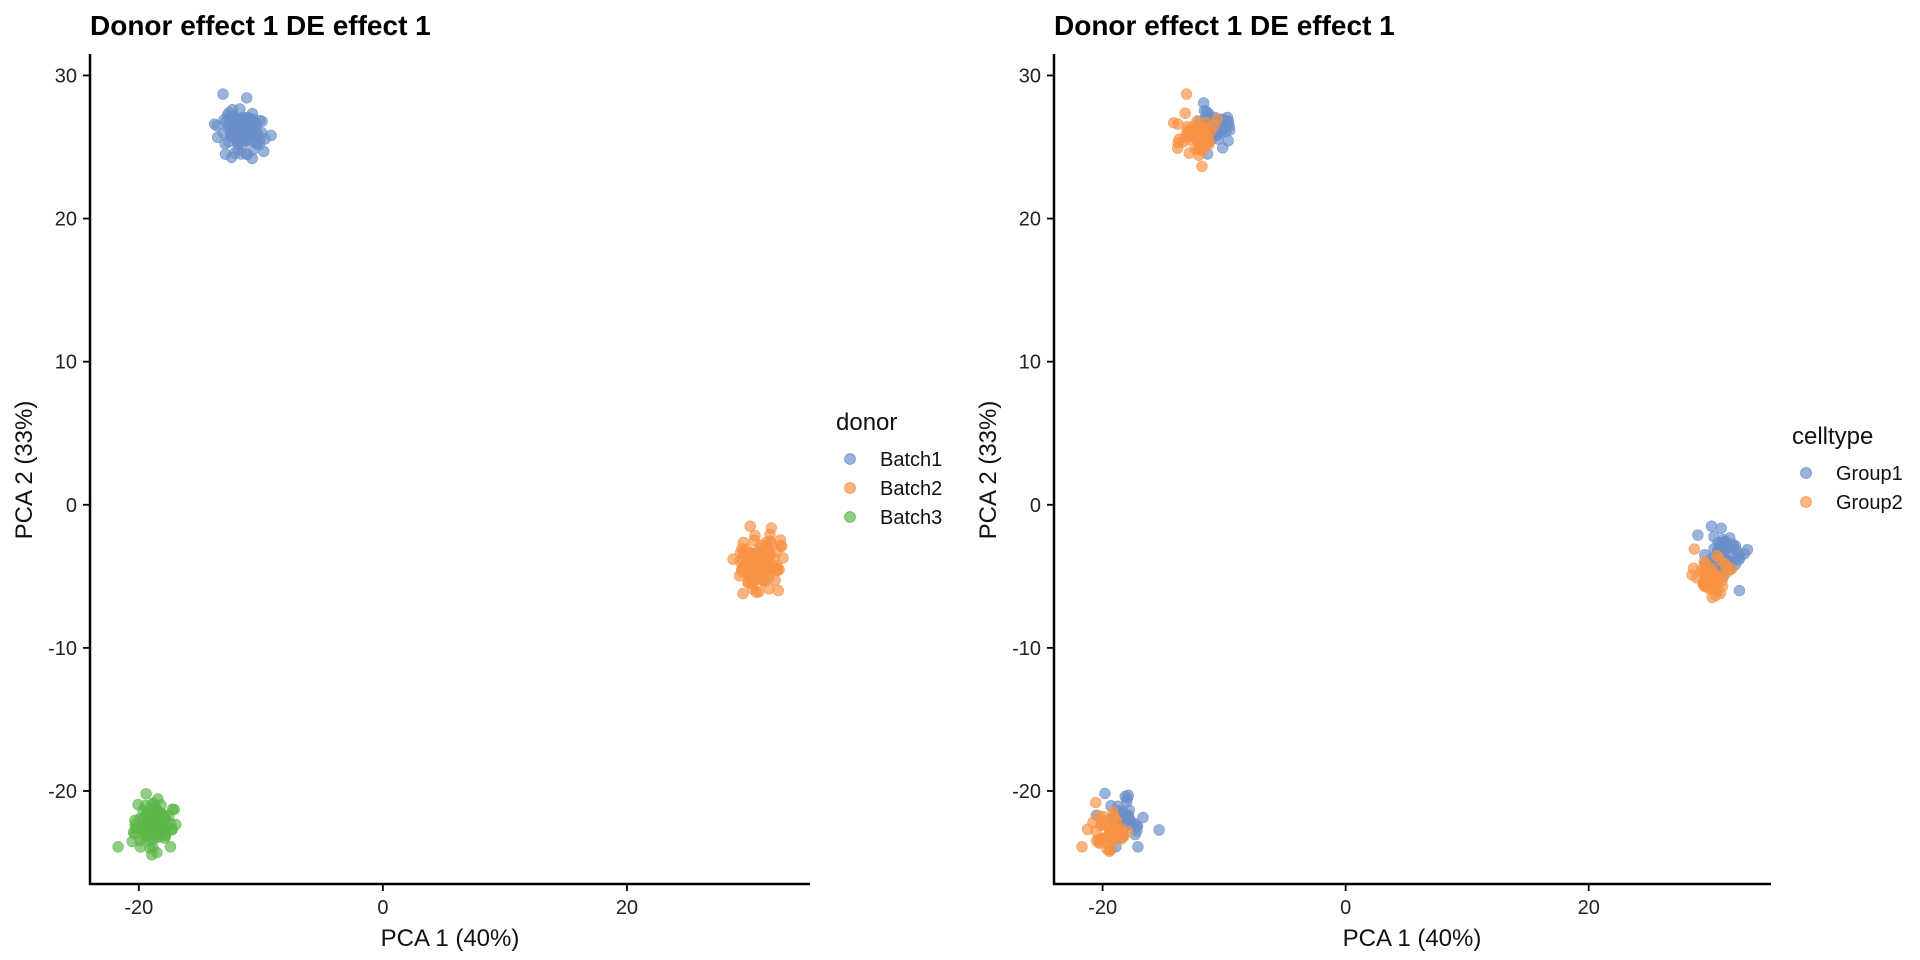 The height and width of the screenshot is (960, 1920). What do you see at coordinates (260, 25) in the screenshot?
I see `left-chart-title: Donor effect 1 DE effect 1` at bounding box center [260, 25].